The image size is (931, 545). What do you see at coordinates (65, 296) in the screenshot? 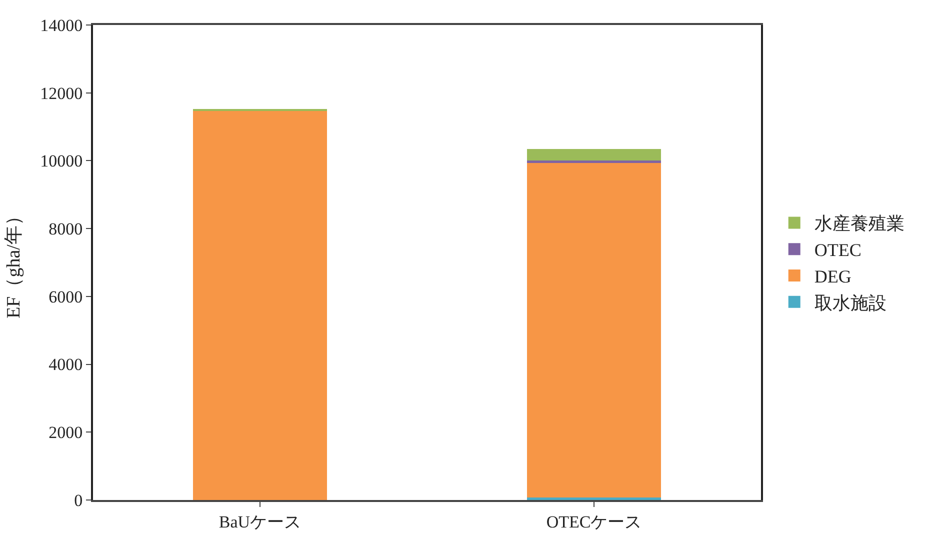
I see `y-tick-label: 6000` at bounding box center [65, 296].